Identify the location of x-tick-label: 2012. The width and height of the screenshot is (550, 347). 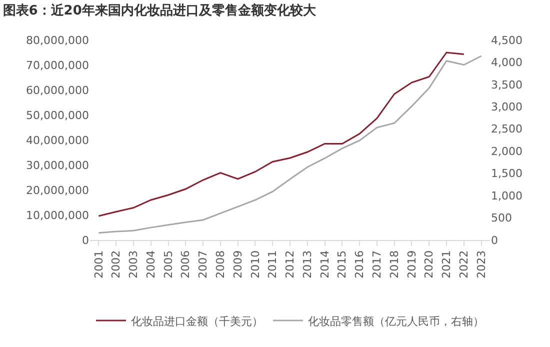
(290, 264).